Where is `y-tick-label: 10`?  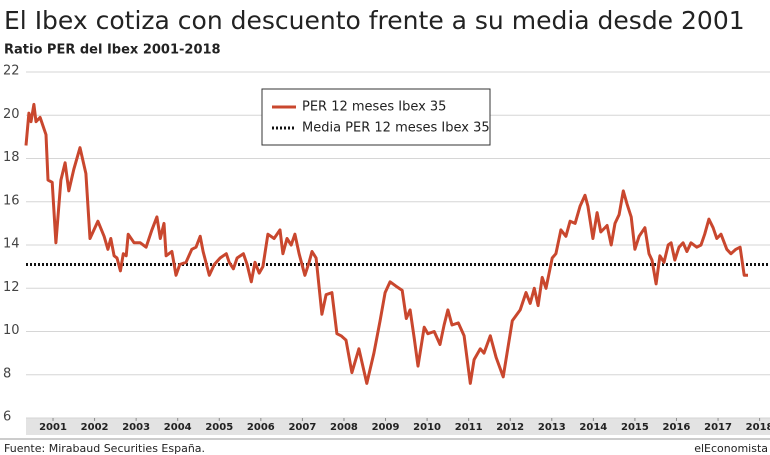
y-tick-label: 10 is located at coordinates (11, 330).